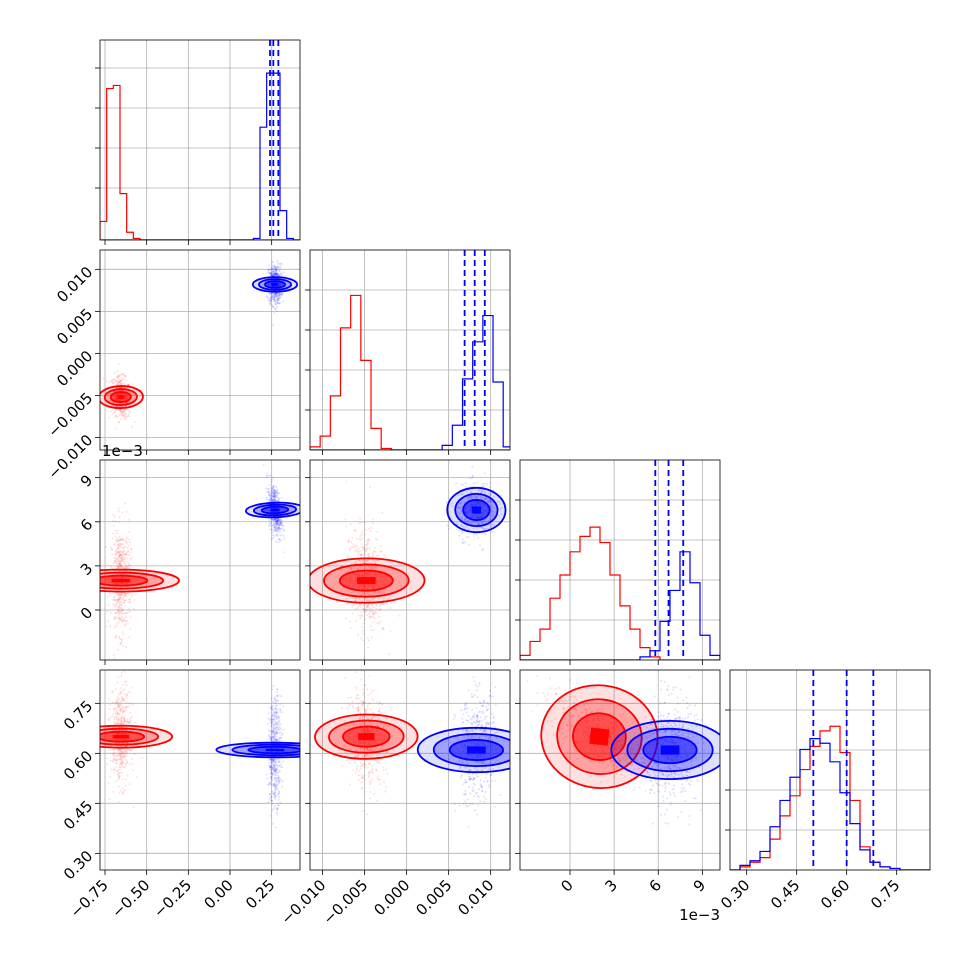 Image resolution: width=970 pixels, height=970 pixels. What do you see at coordinates (830, 770) in the screenshot?
I see `panel-border` at bounding box center [830, 770].